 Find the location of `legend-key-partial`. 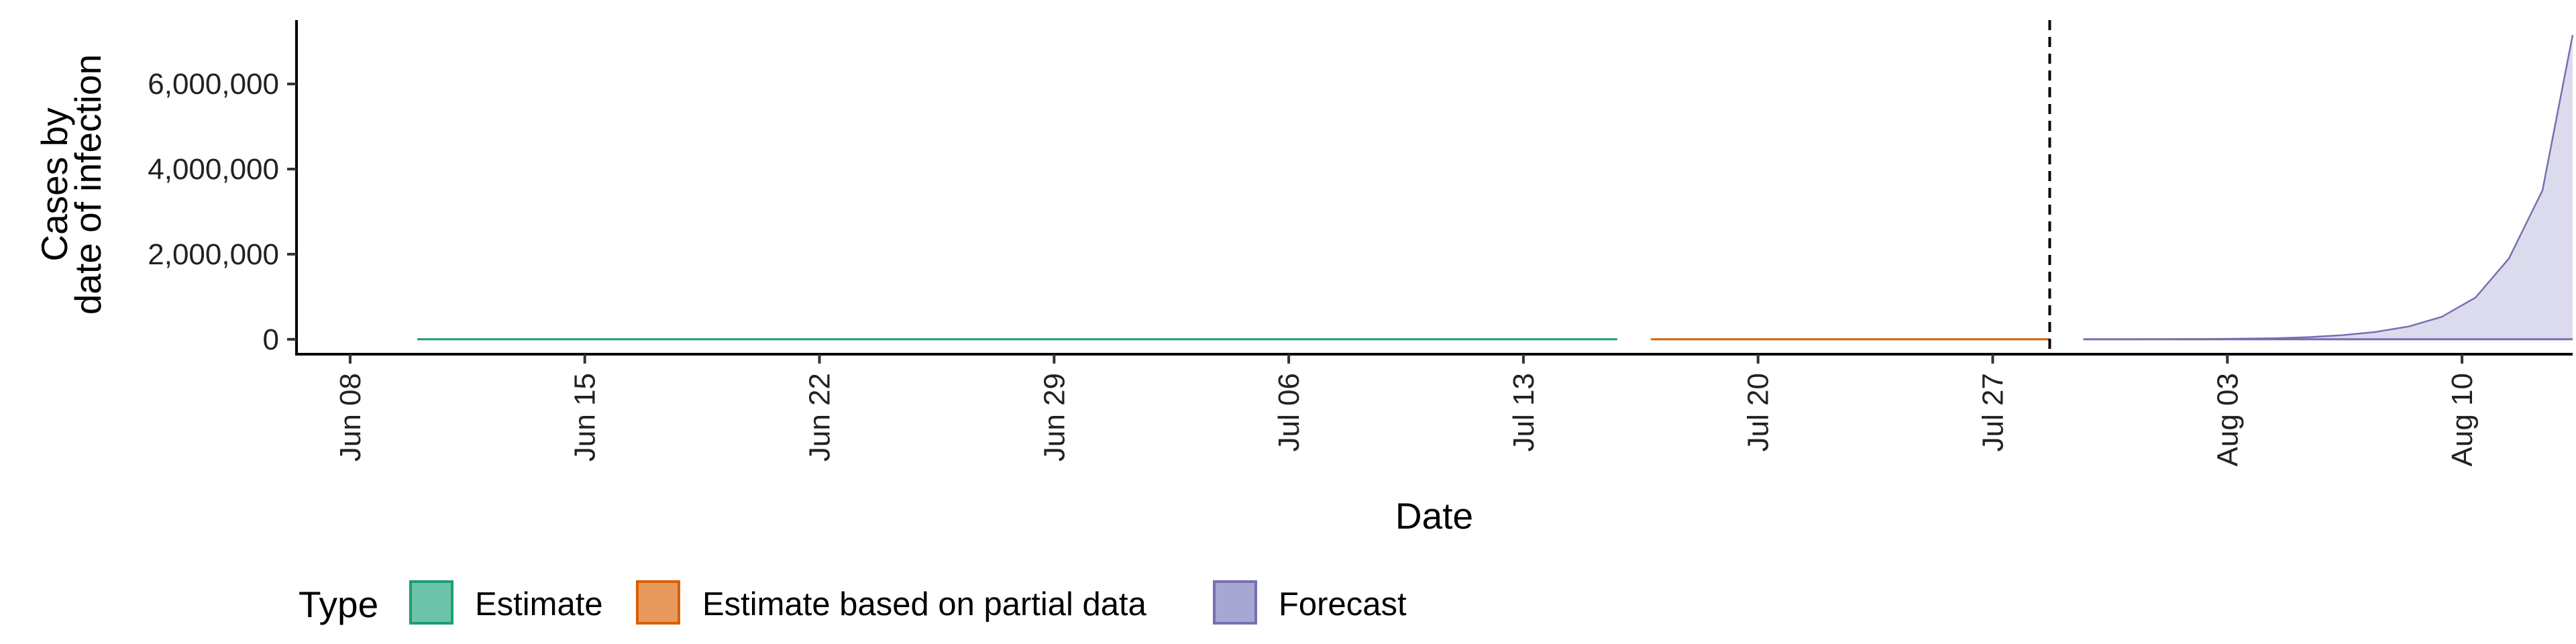

legend-key-partial is located at coordinates (658, 602).